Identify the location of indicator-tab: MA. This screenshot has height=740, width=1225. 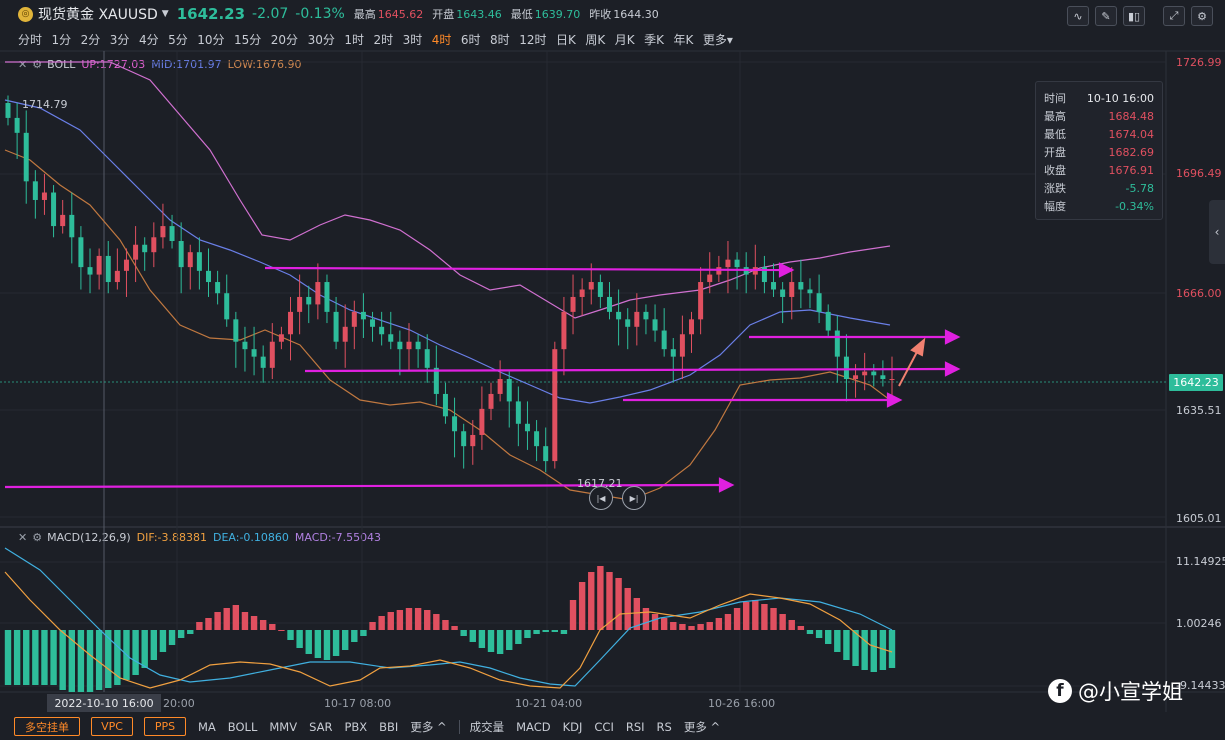
(207, 726).